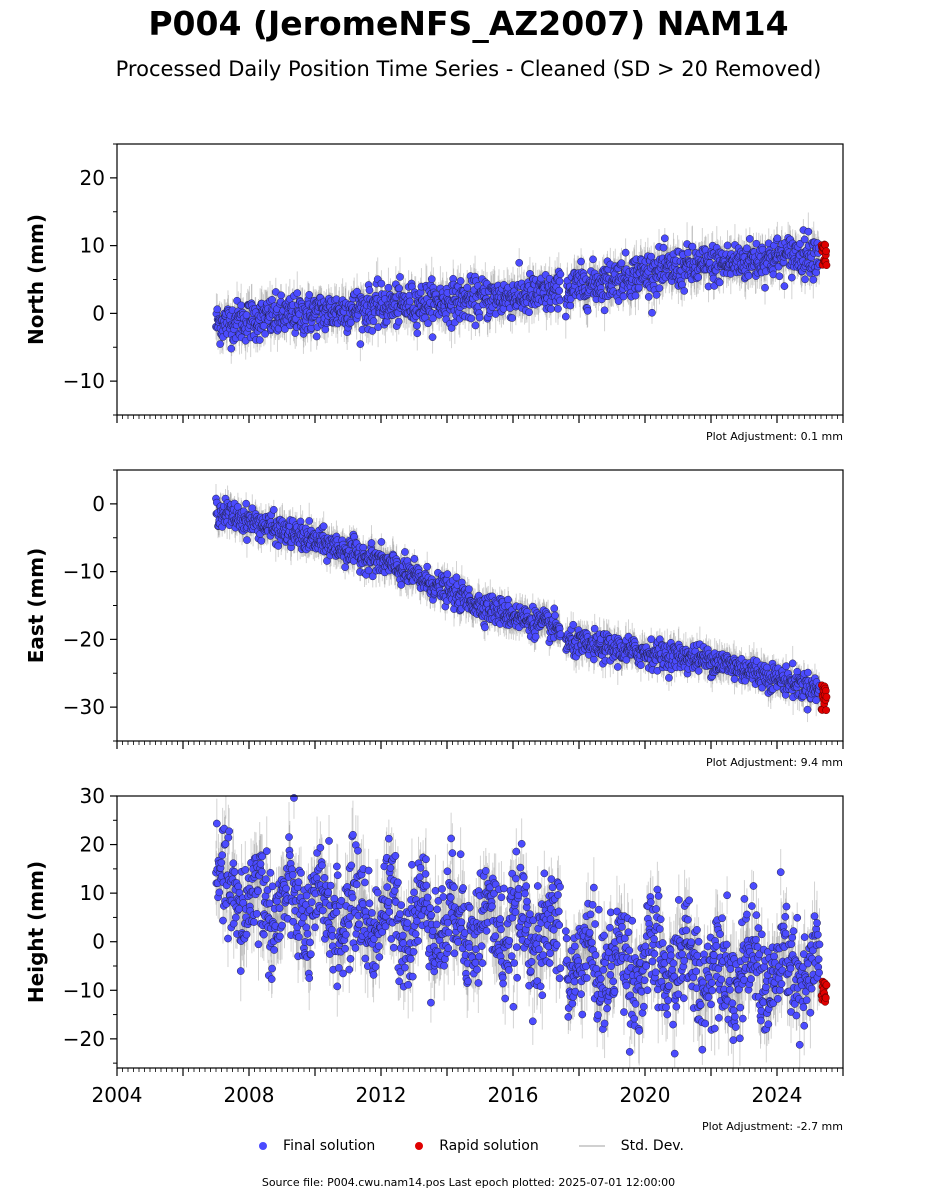  What do you see at coordinates (92, 178) in the screenshot?
I see `y-tick-label: 20` at bounding box center [92, 178].